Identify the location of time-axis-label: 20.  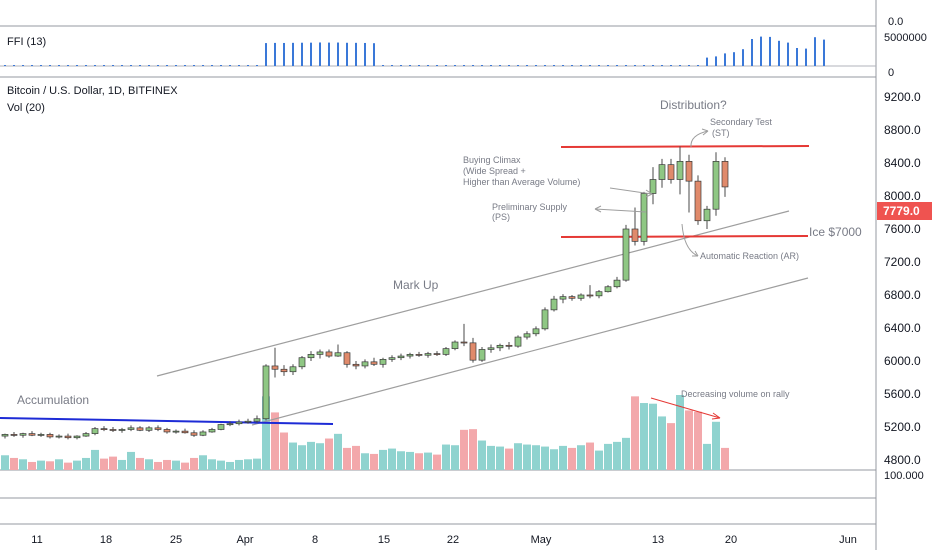
(731, 540).